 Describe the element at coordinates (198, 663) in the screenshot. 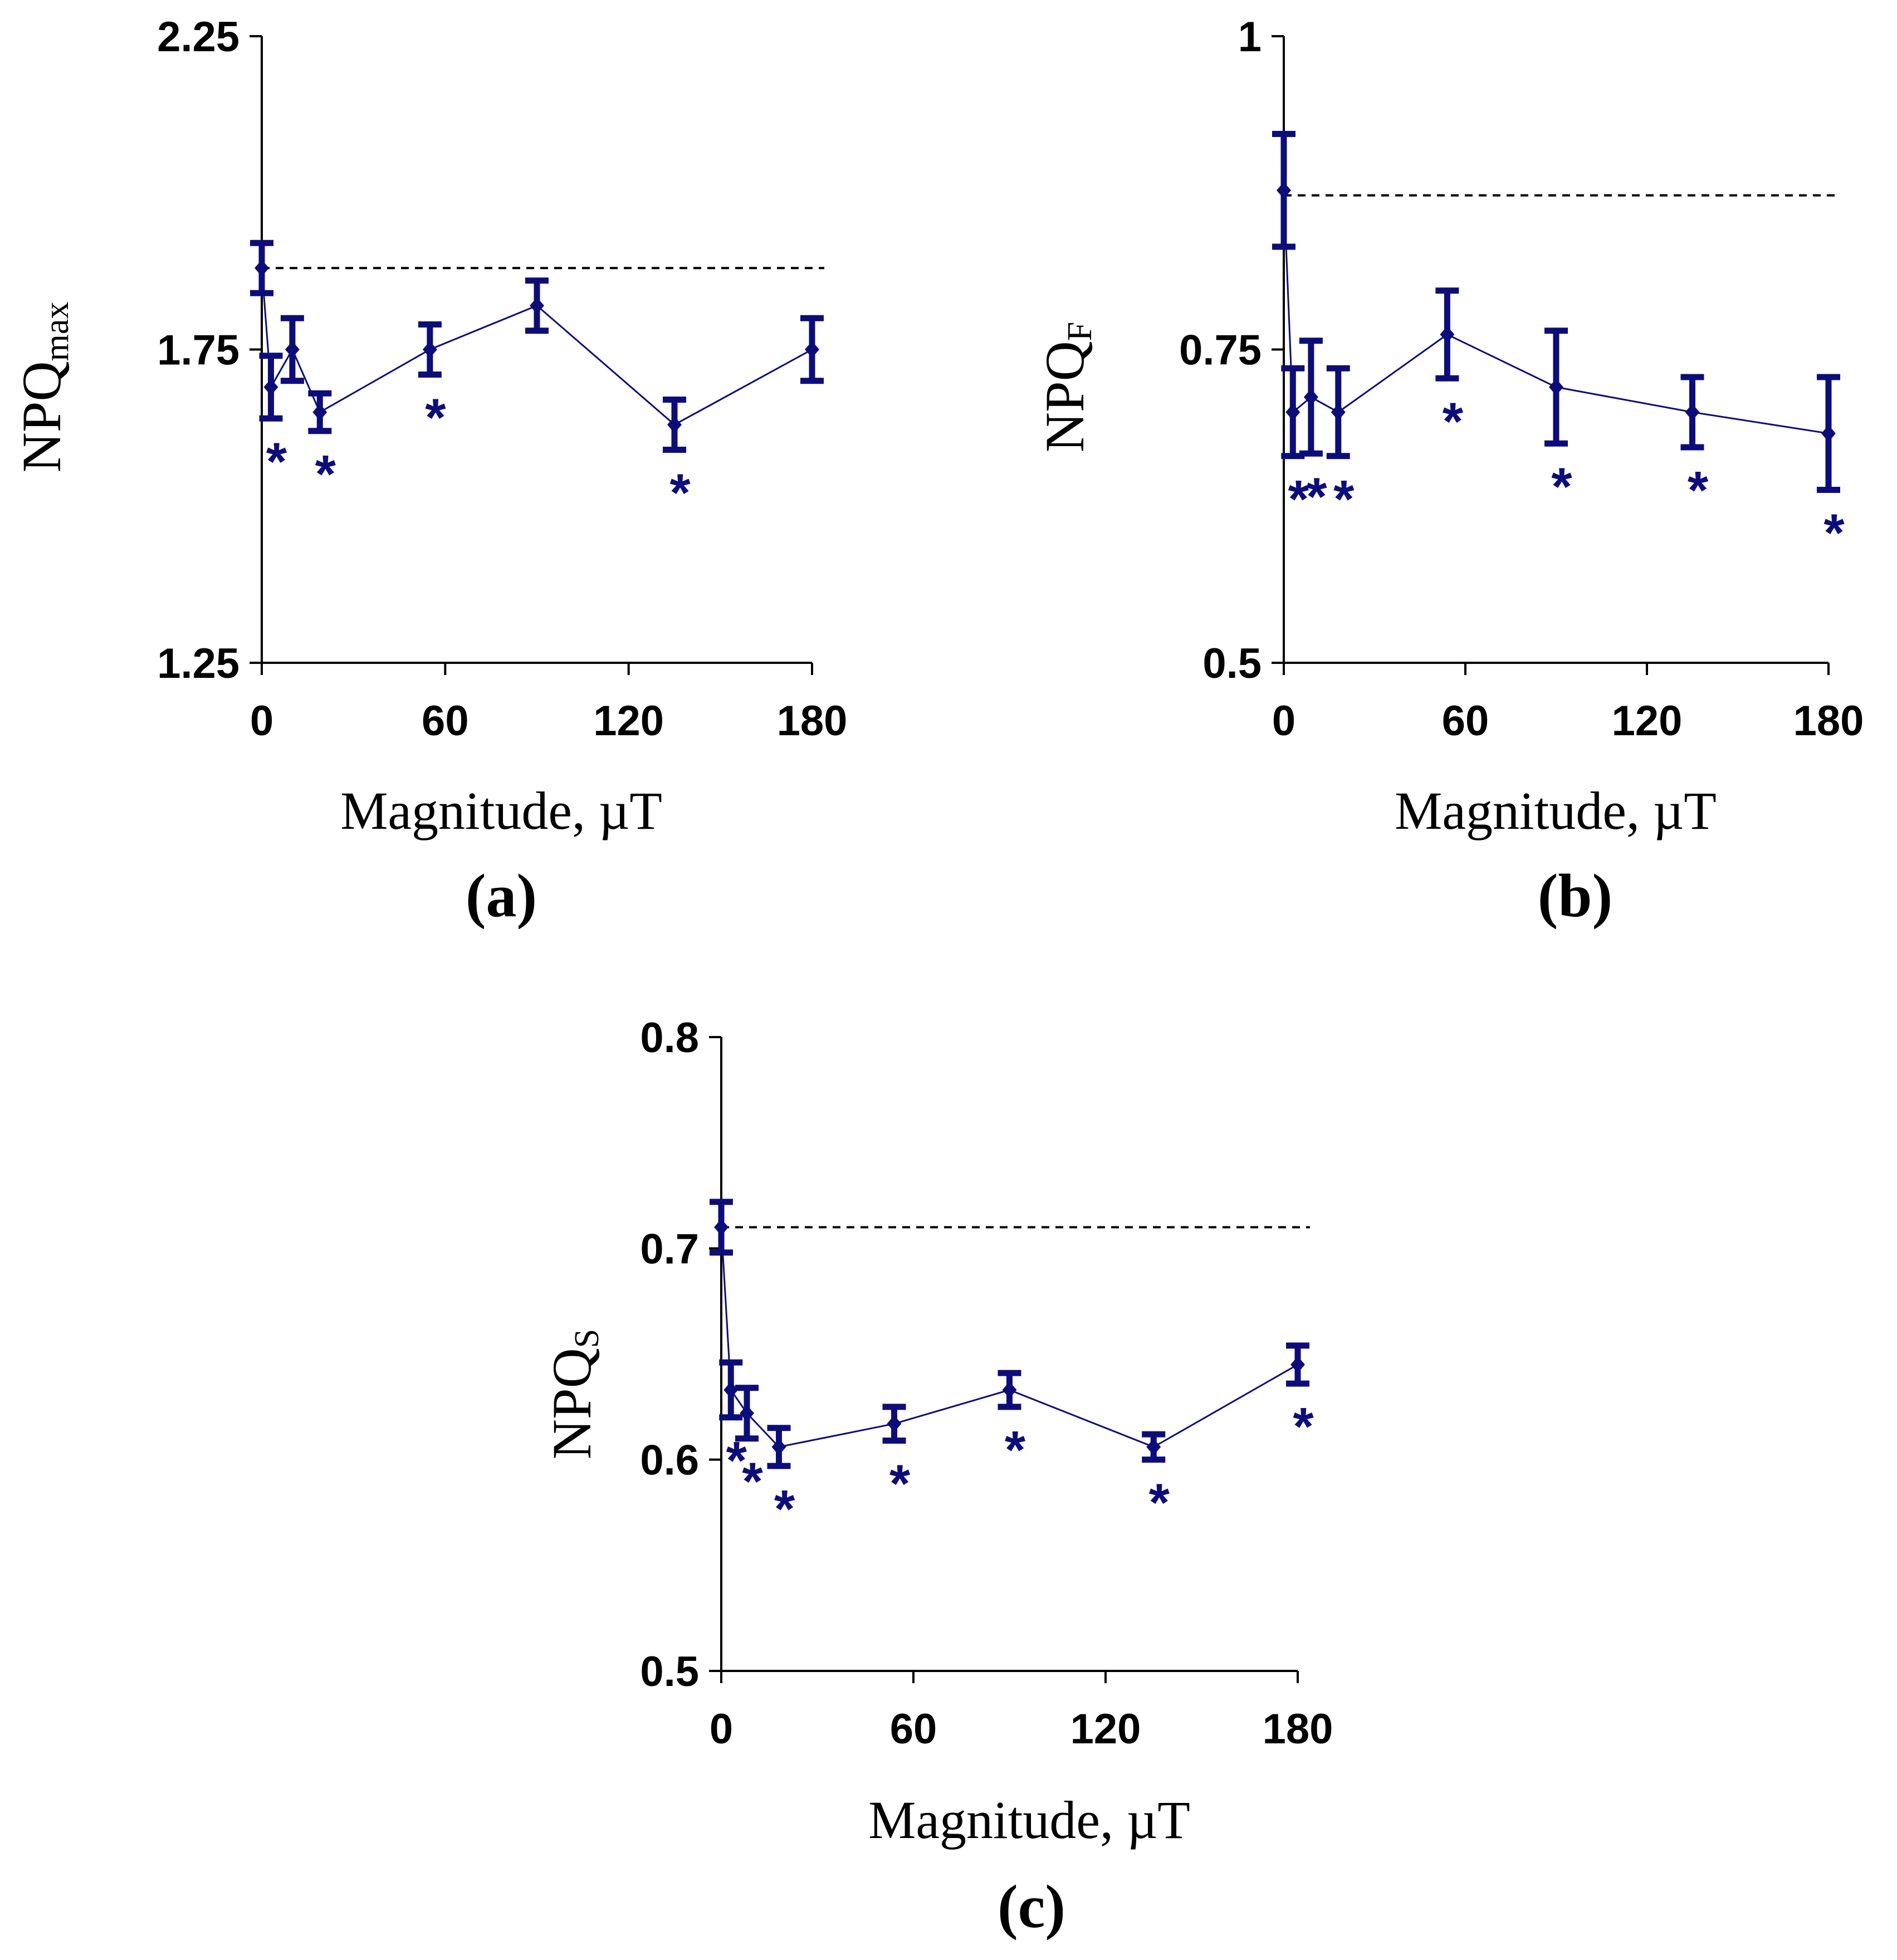

I see `y-tick-label: 1.25` at that location.